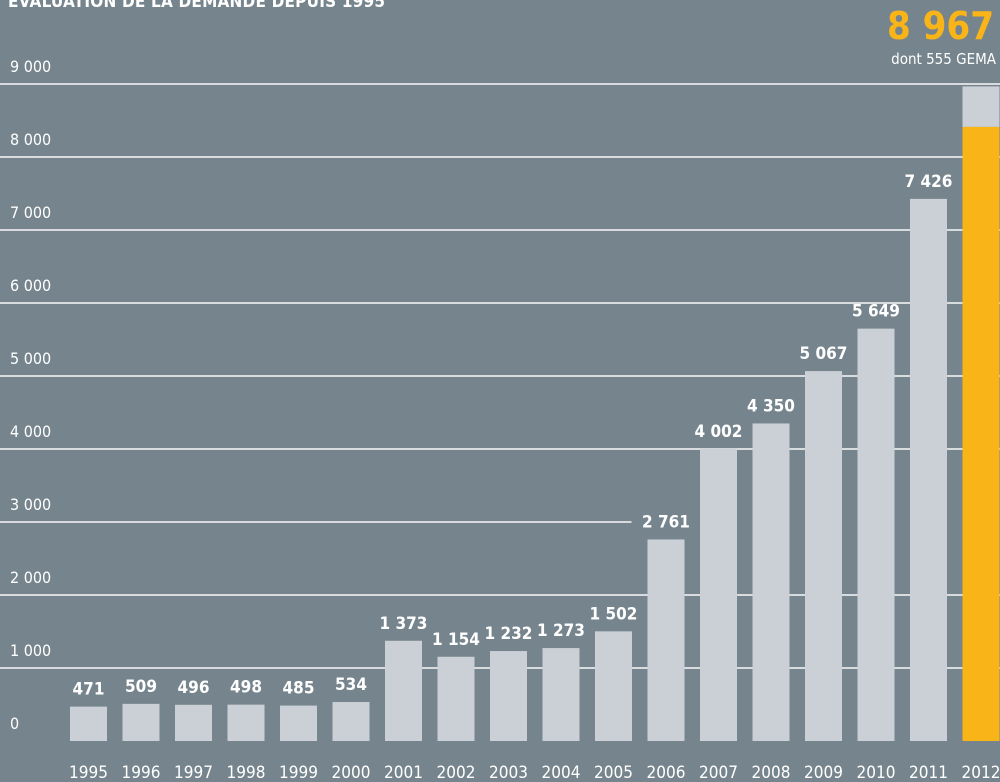  Describe the element at coordinates (30, 650) in the screenshot. I see `y-tick-label: 1 000` at that location.